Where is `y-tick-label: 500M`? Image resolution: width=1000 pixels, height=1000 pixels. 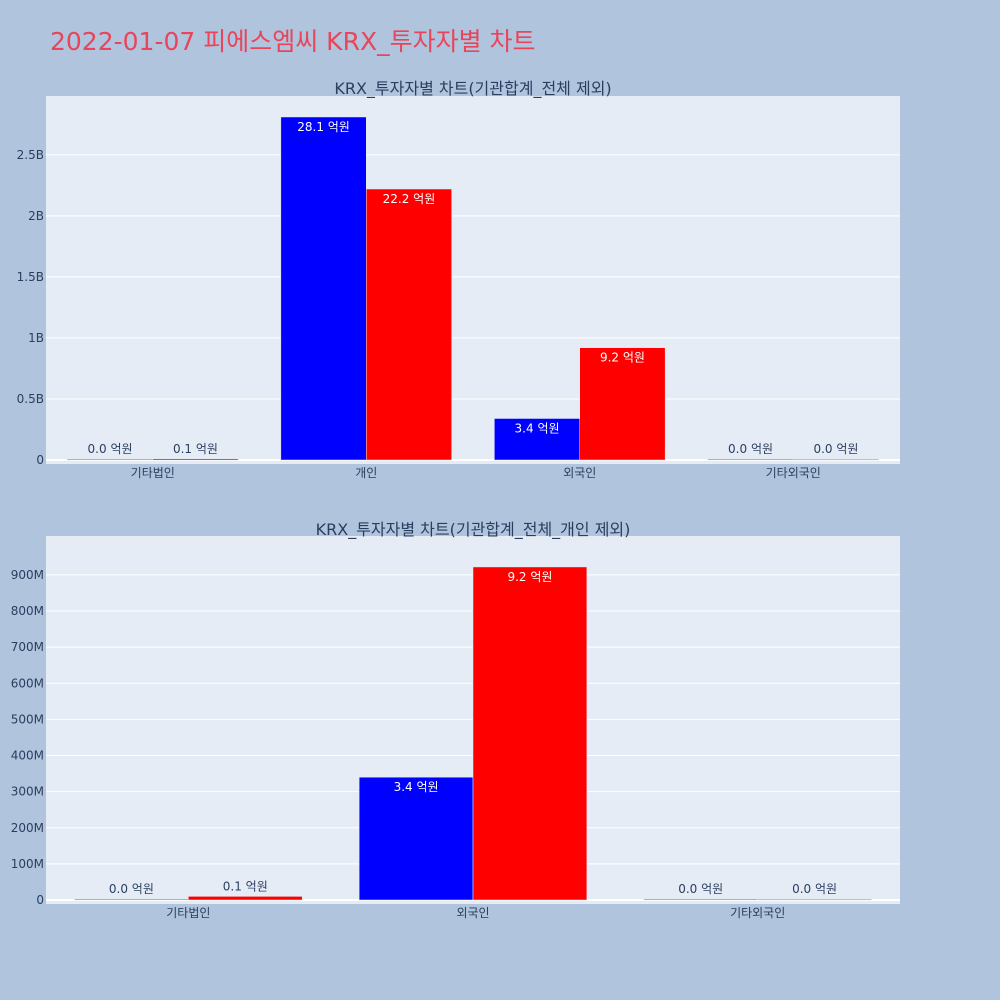 y-tick-label: 500M is located at coordinates (27, 719).